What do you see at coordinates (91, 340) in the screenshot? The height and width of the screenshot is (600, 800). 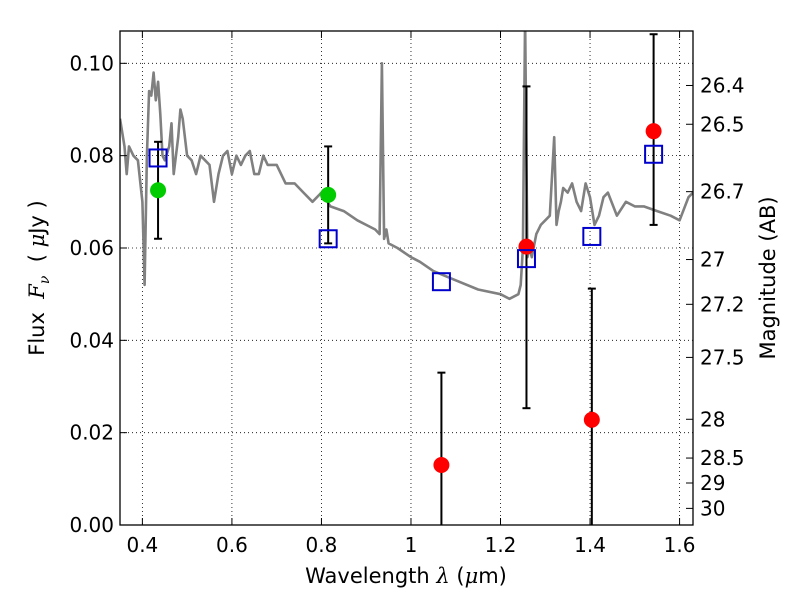 I see `y-tick-label: 0.04` at bounding box center [91, 340].